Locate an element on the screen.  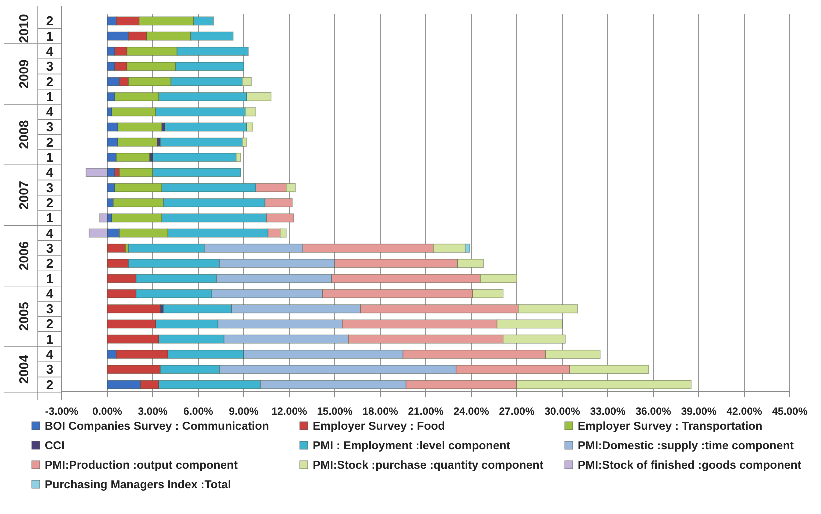
legend-label: PMI:Production :output component is located at coordinates (141, 466).